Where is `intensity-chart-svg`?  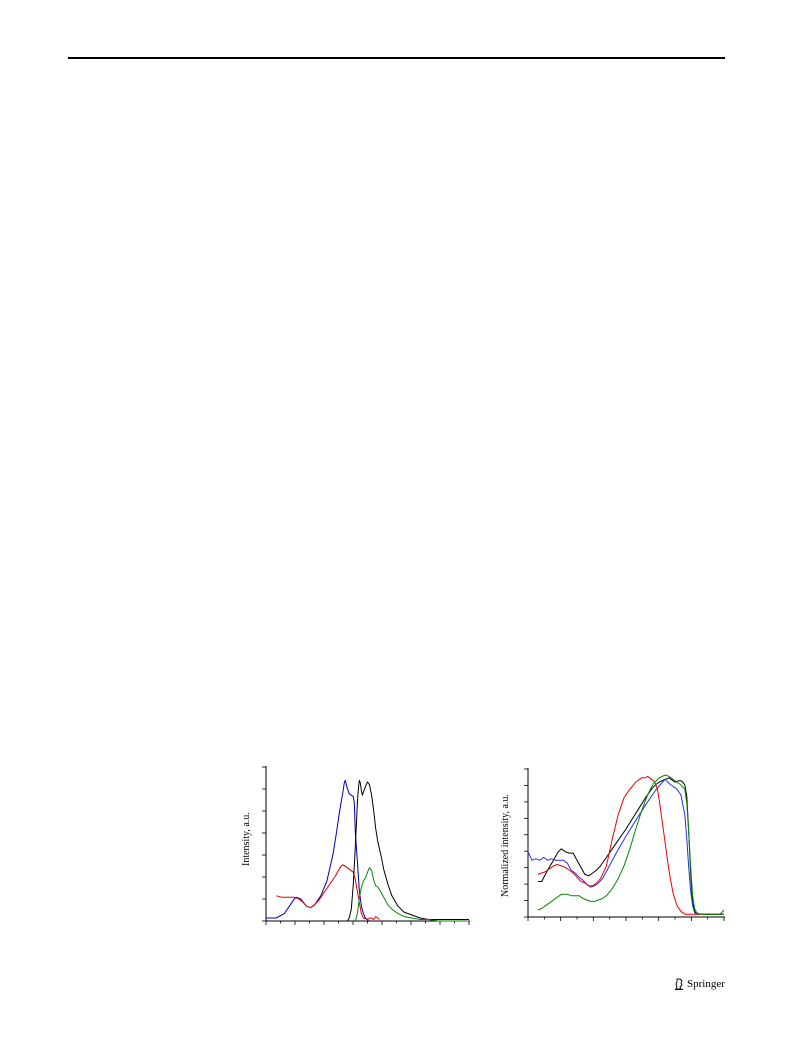 intensity-chart-svg is located at coordinates (366, 845).